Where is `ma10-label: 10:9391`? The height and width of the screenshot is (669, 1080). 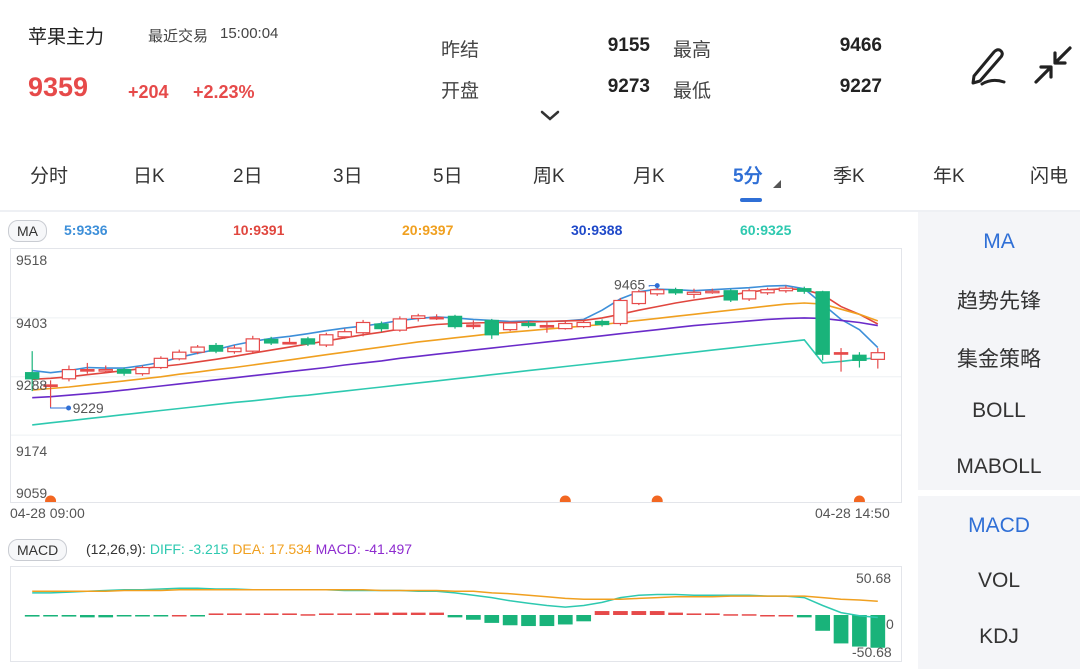 ma10-label: 10:9391 is located at coordinates (259, 230).